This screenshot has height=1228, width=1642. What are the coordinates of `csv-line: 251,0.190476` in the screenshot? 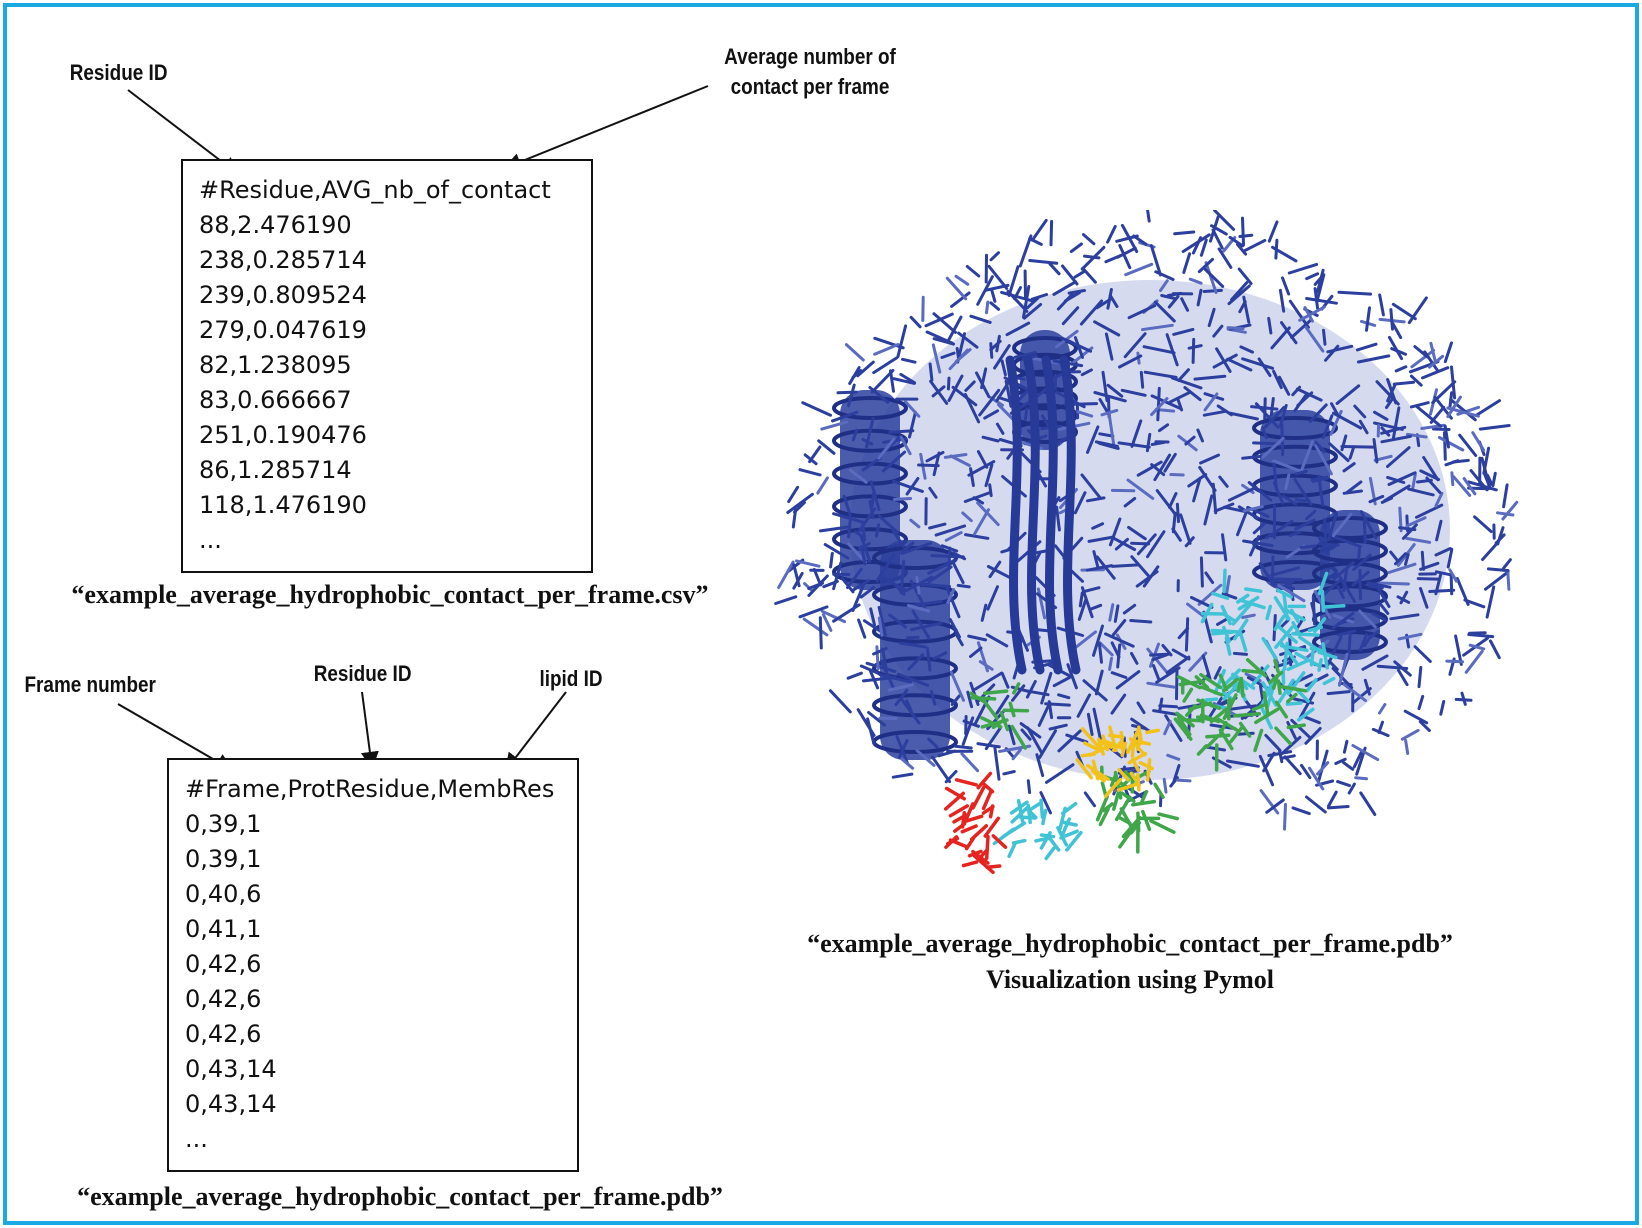 It's located at (283, 435).